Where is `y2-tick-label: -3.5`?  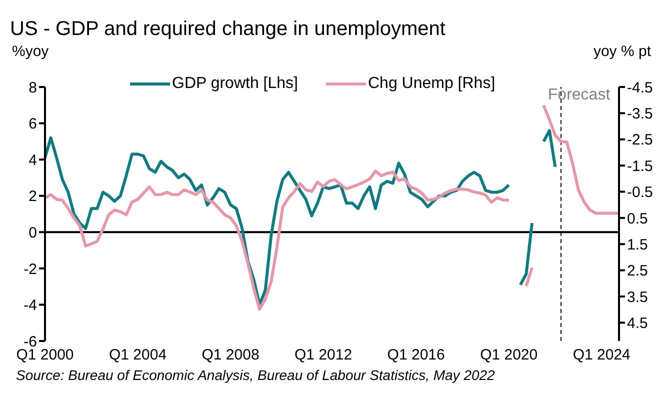 y2-tick-label: -3.5 is located at coordinates (640, 114).